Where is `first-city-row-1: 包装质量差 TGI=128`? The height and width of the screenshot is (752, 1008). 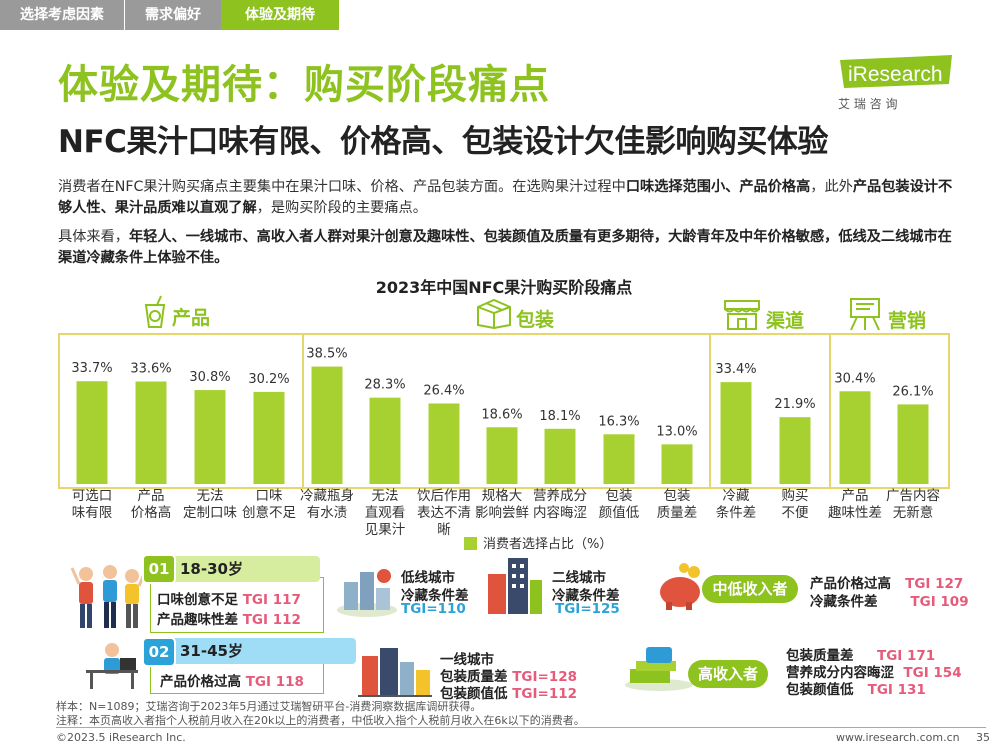
first-city-row-1: 包装质量差 TGI=128 is located at coordinates (509, 677).